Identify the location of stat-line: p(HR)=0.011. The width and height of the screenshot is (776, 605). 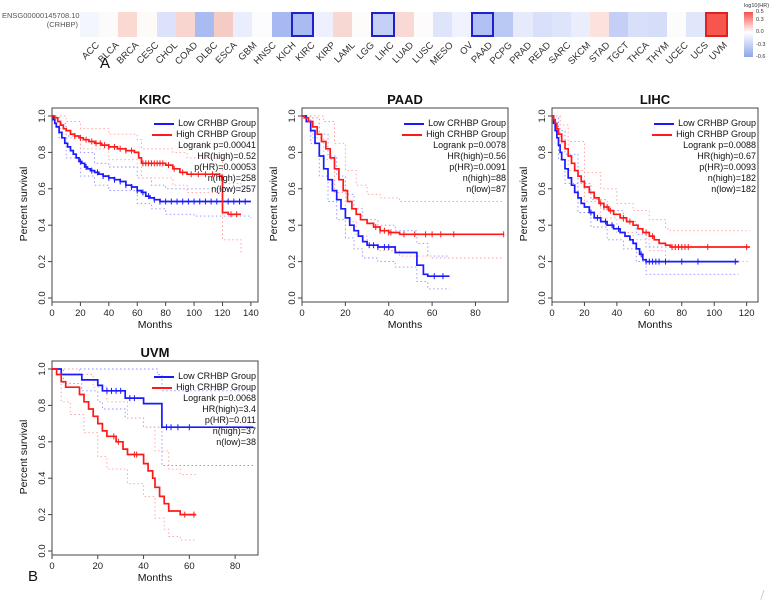
(230, 420).